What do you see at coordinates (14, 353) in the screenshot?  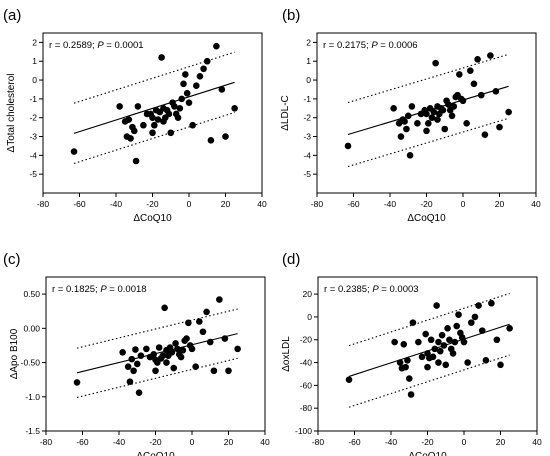 I see `y-axis-label: ΔApo B100` at bounding box center [14, 353].